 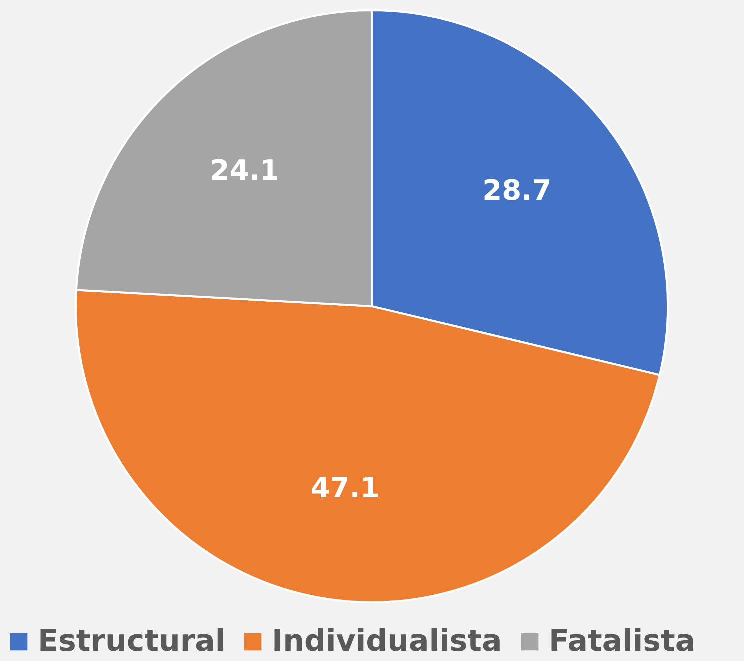 What do you see at coordinates (622, 641) in the screenshot?
I see `legend-label: Fatalista` at bounding box center [622, 641].